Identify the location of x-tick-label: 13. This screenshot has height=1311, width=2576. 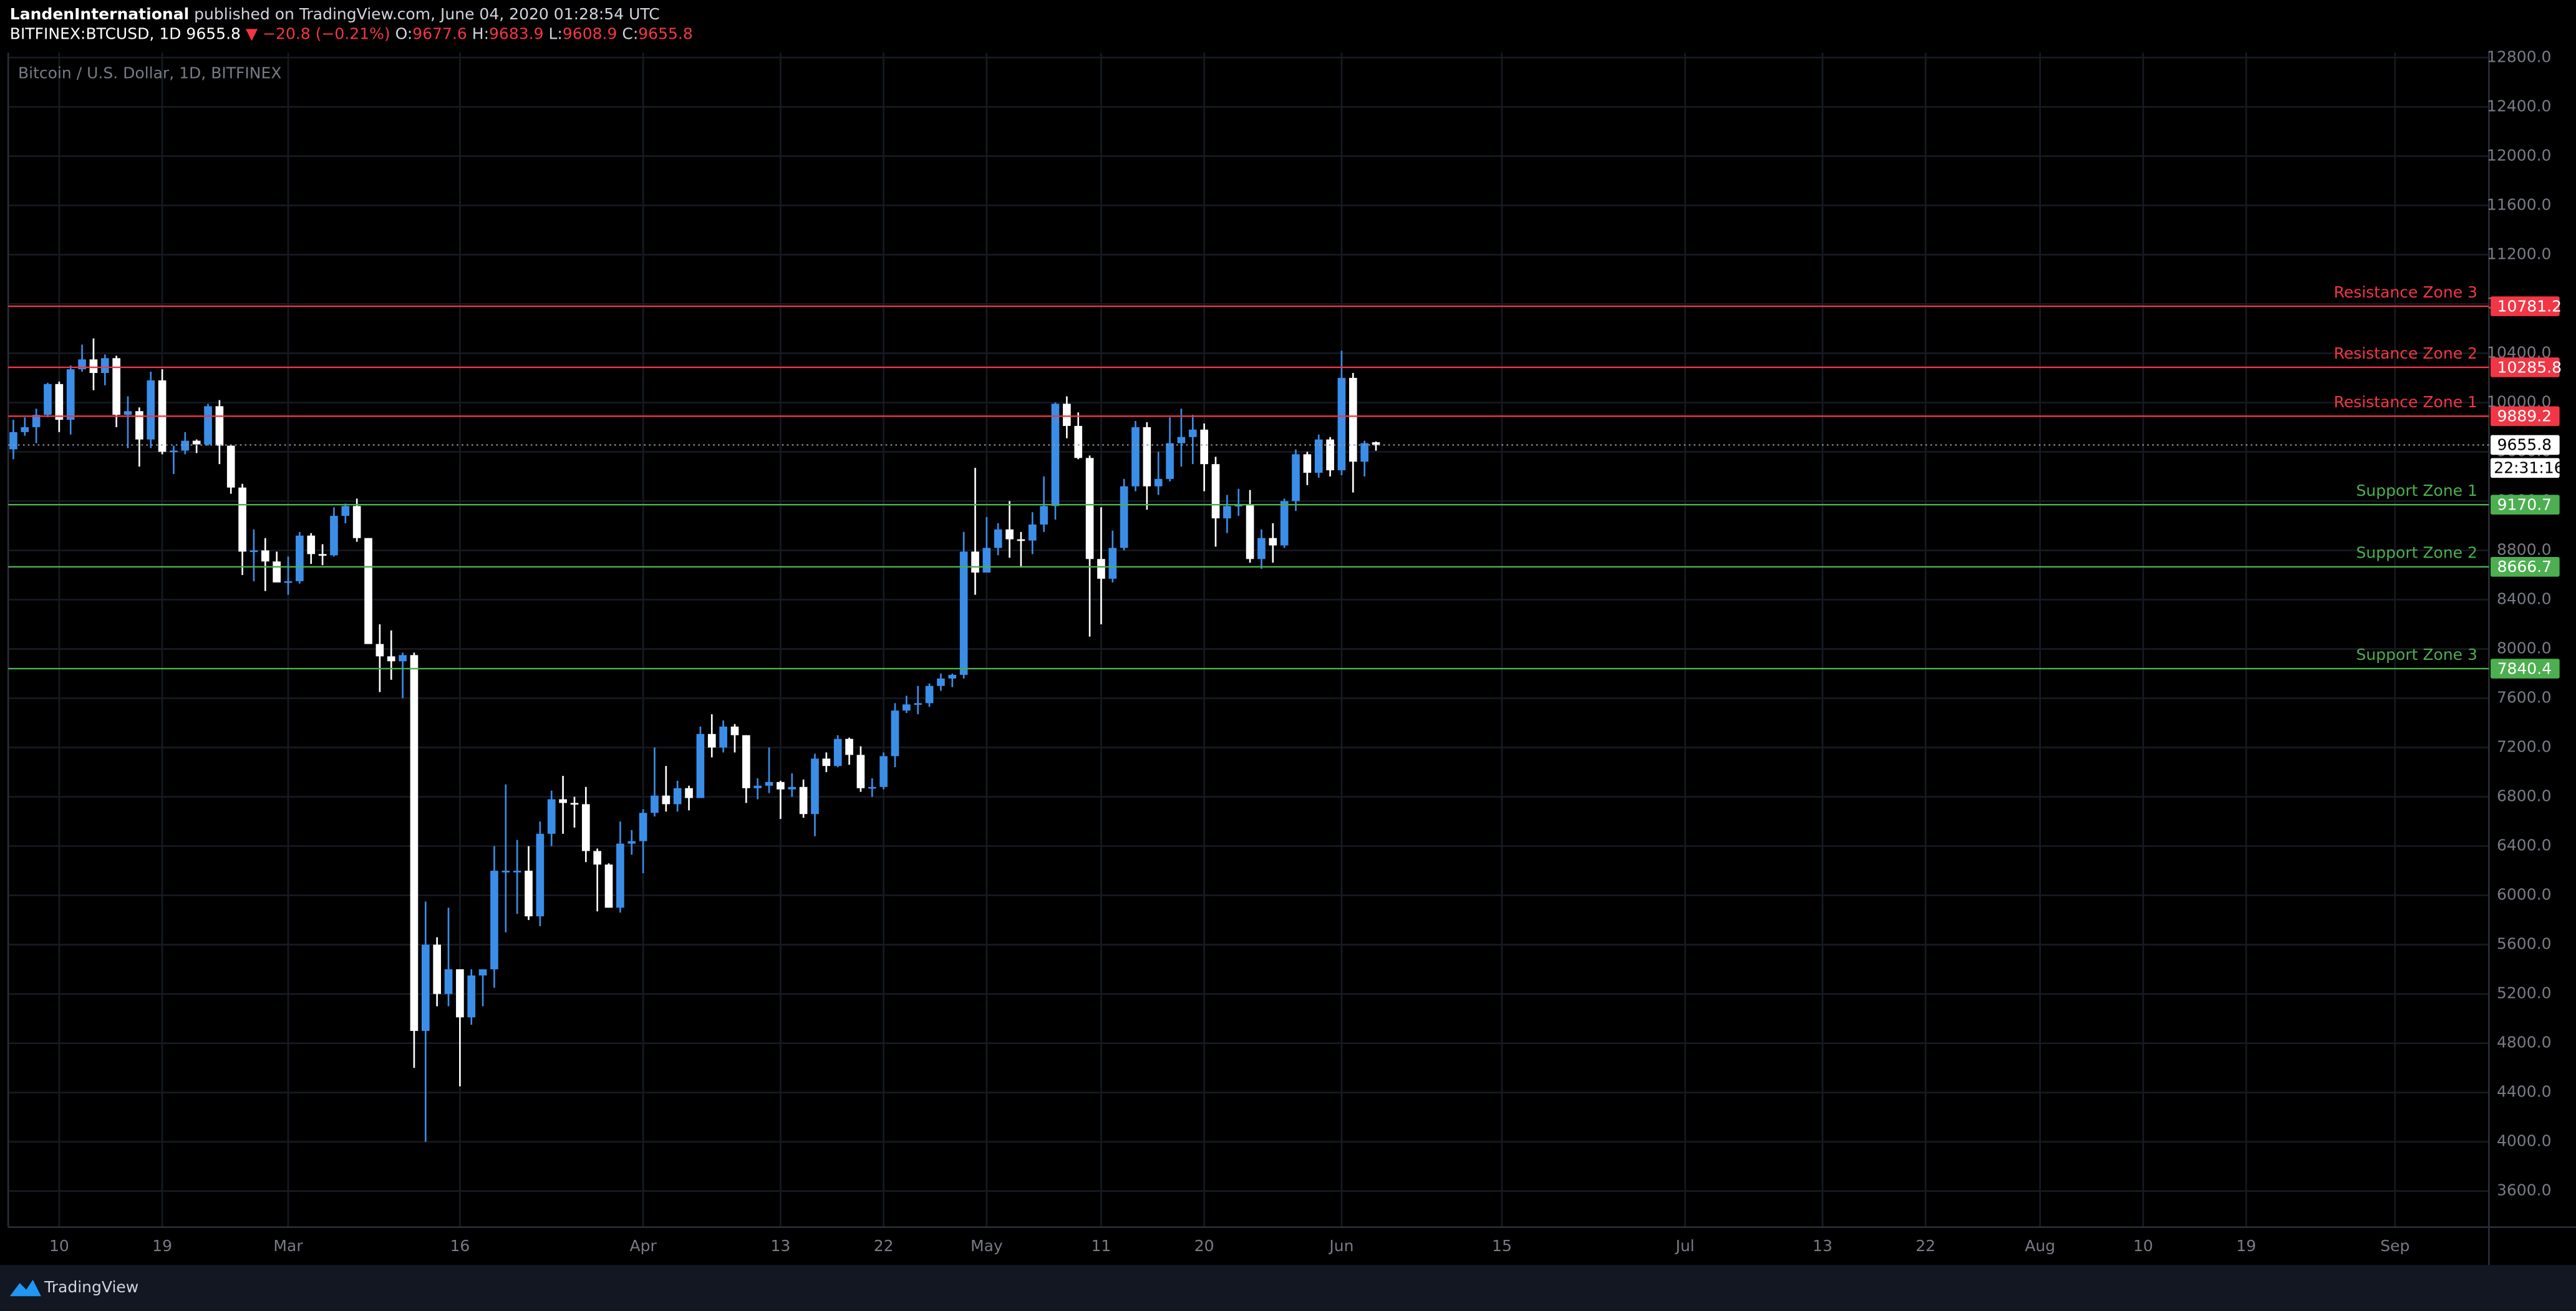
(1823, 1246).